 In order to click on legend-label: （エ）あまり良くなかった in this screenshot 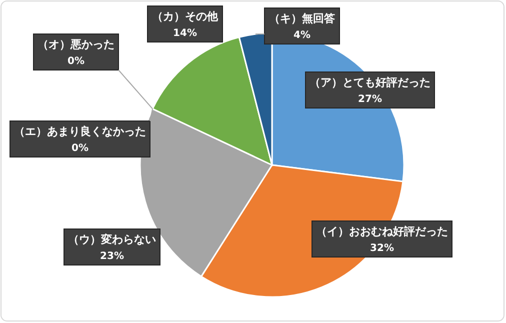, I will do `click(80, 131)`.